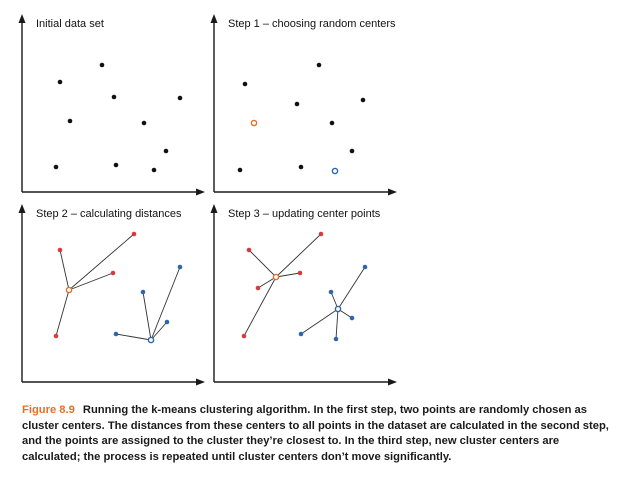  Describe the element at coordinates (70, 24) in the screenshot. I see `panel-title-initial: Initial data set` at that location.